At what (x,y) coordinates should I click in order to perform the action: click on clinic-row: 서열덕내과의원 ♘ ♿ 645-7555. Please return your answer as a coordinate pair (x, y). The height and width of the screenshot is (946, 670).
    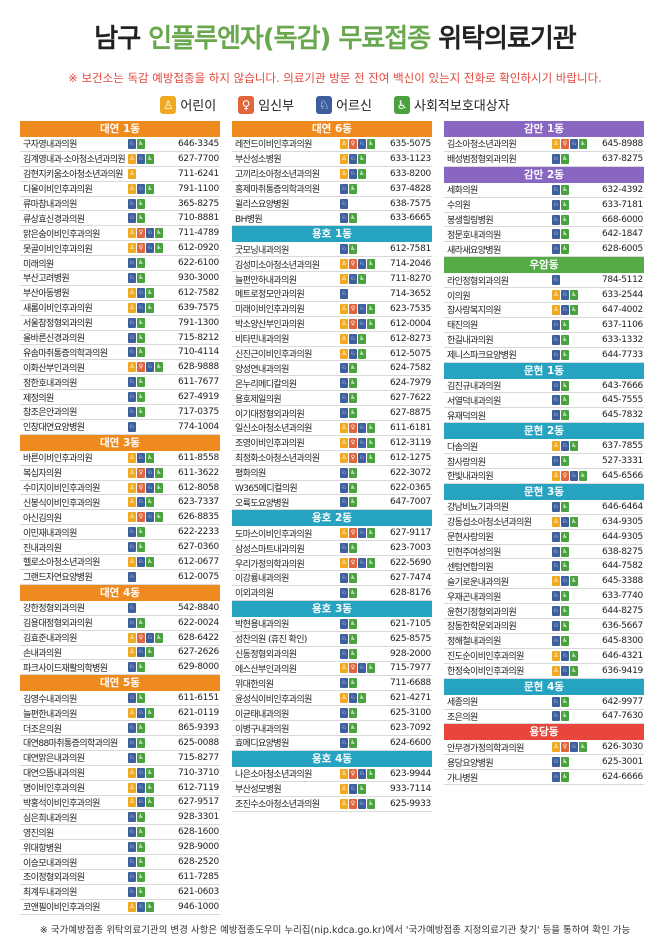
    Looking at the image, I should click on (544, 401).